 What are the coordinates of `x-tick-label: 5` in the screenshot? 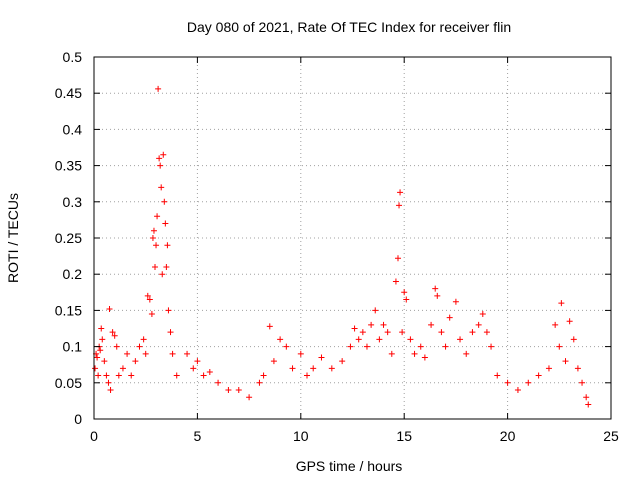 It's located at (198, 436).